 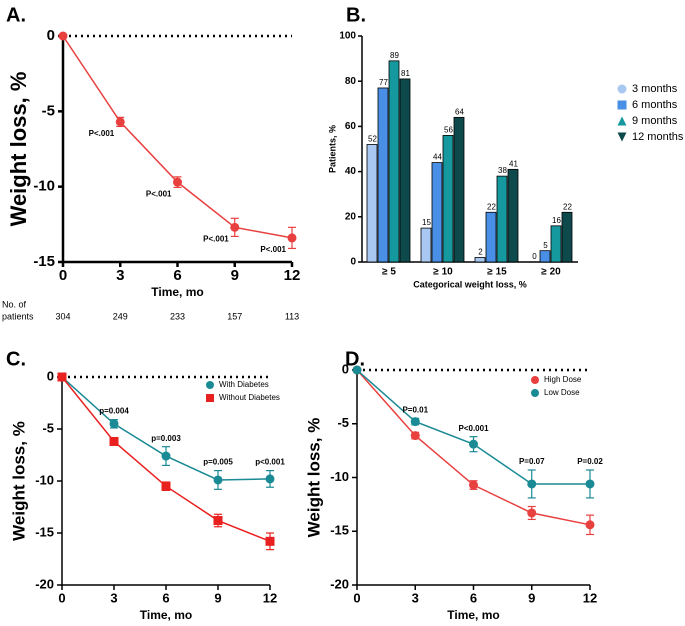 I want to click on x-axis-label: Categorical weight loss, %, so click(x=470, y=284).